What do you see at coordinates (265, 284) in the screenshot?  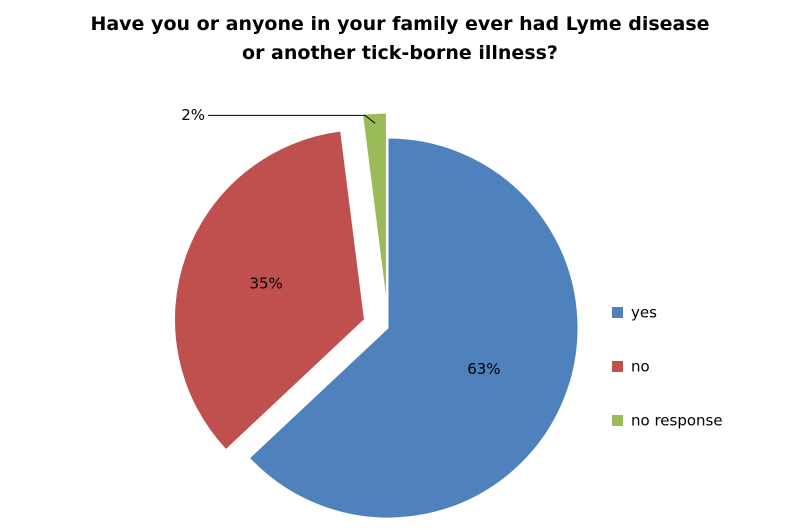 I see `data-label: 35%` at bounding box center [265, 284].